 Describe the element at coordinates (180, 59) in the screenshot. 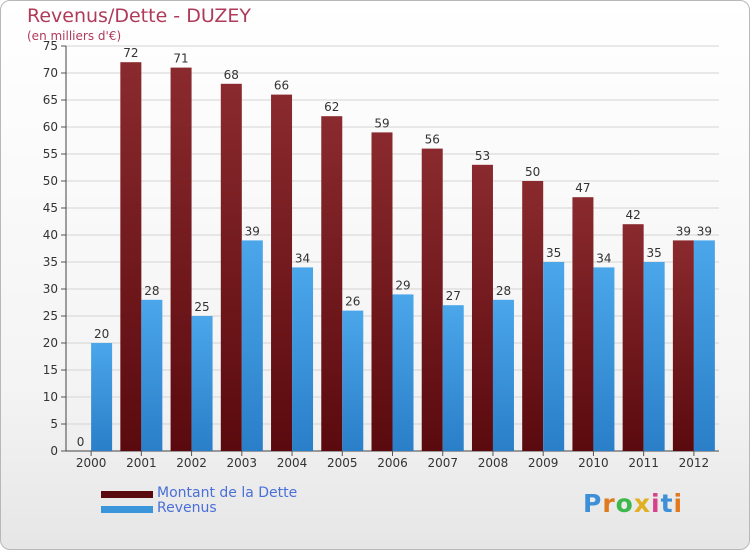

I see `data-label-debt: 71` at that location.